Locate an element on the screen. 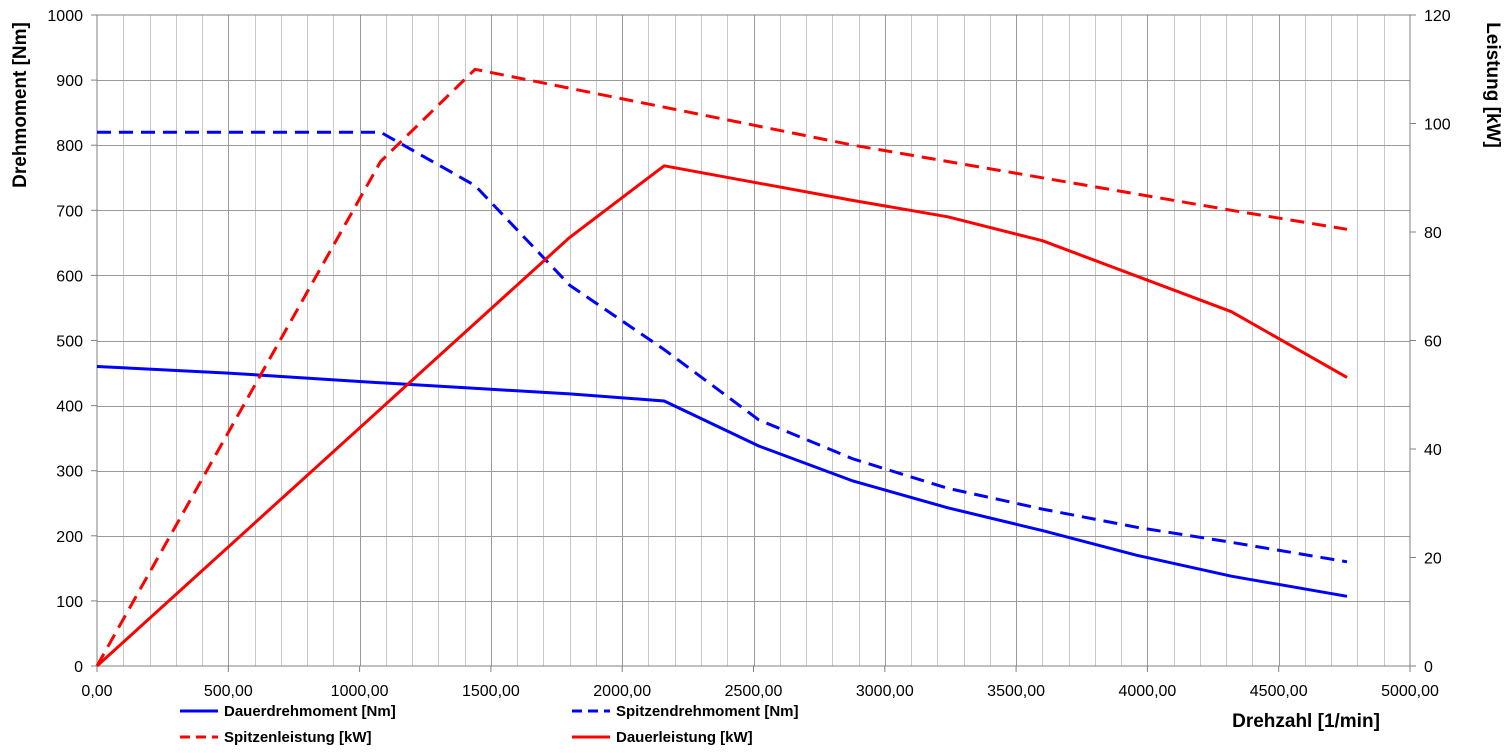 Image resolution: width=1507 pixels, height=753 pixels. x-tick-label: 5000,00 is located at coordinates (1410, 691).